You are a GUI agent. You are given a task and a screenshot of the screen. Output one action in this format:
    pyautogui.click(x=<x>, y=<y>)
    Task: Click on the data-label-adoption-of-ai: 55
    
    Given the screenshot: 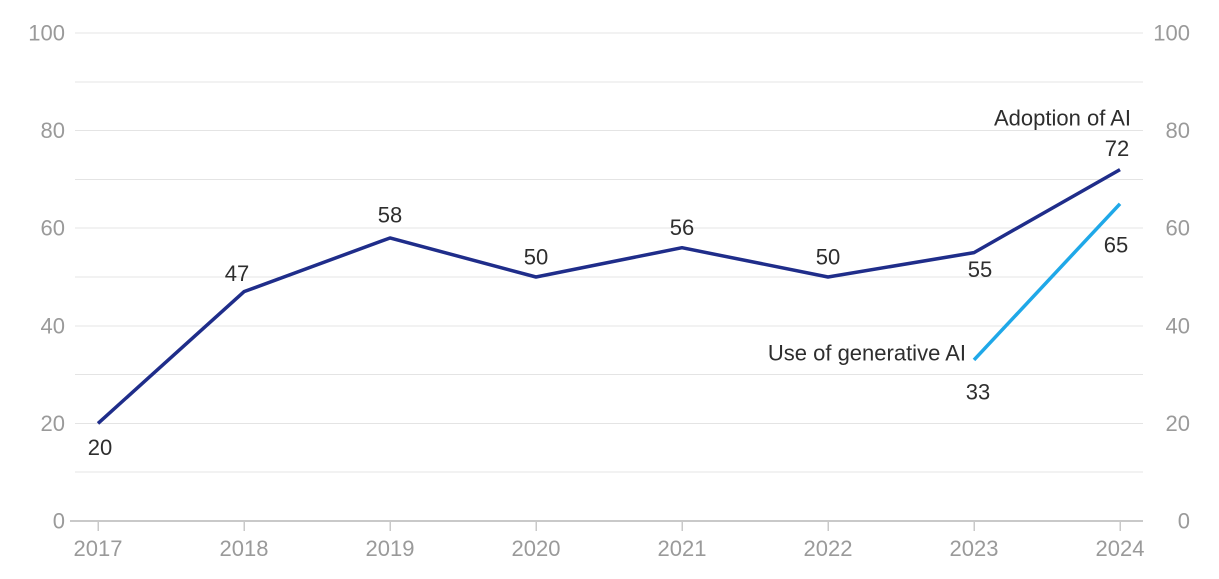 What is the action you would take?
    pyautogui.click(x=980, y=269)
    